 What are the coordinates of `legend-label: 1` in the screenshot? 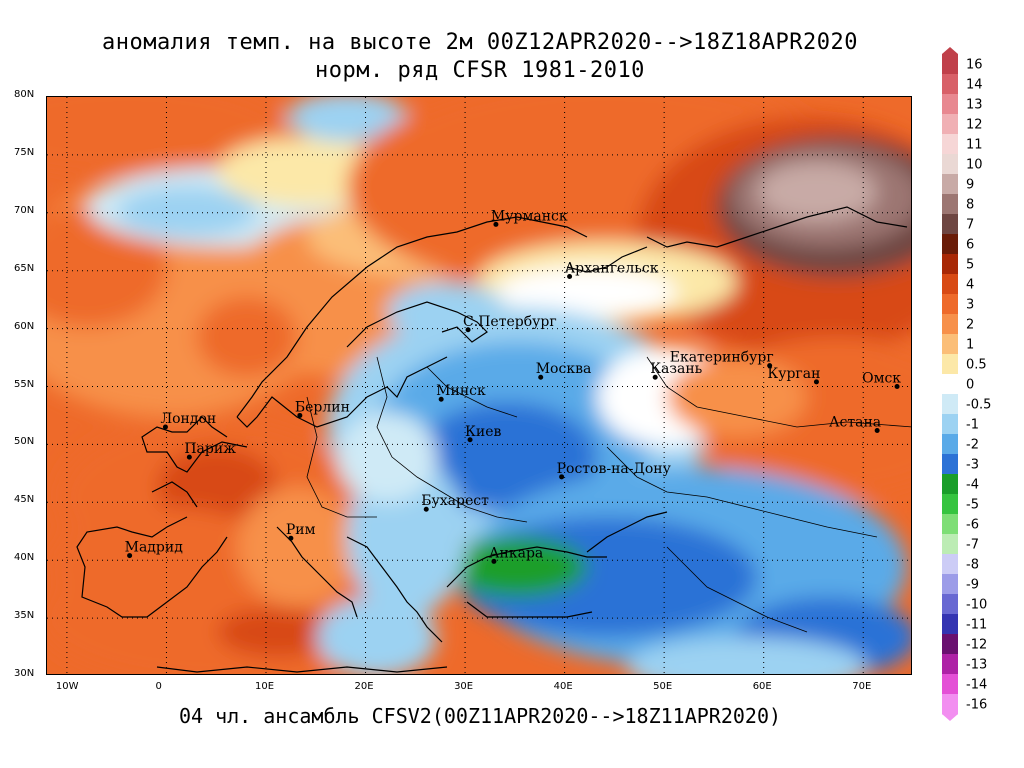 It's located at (970, 345).